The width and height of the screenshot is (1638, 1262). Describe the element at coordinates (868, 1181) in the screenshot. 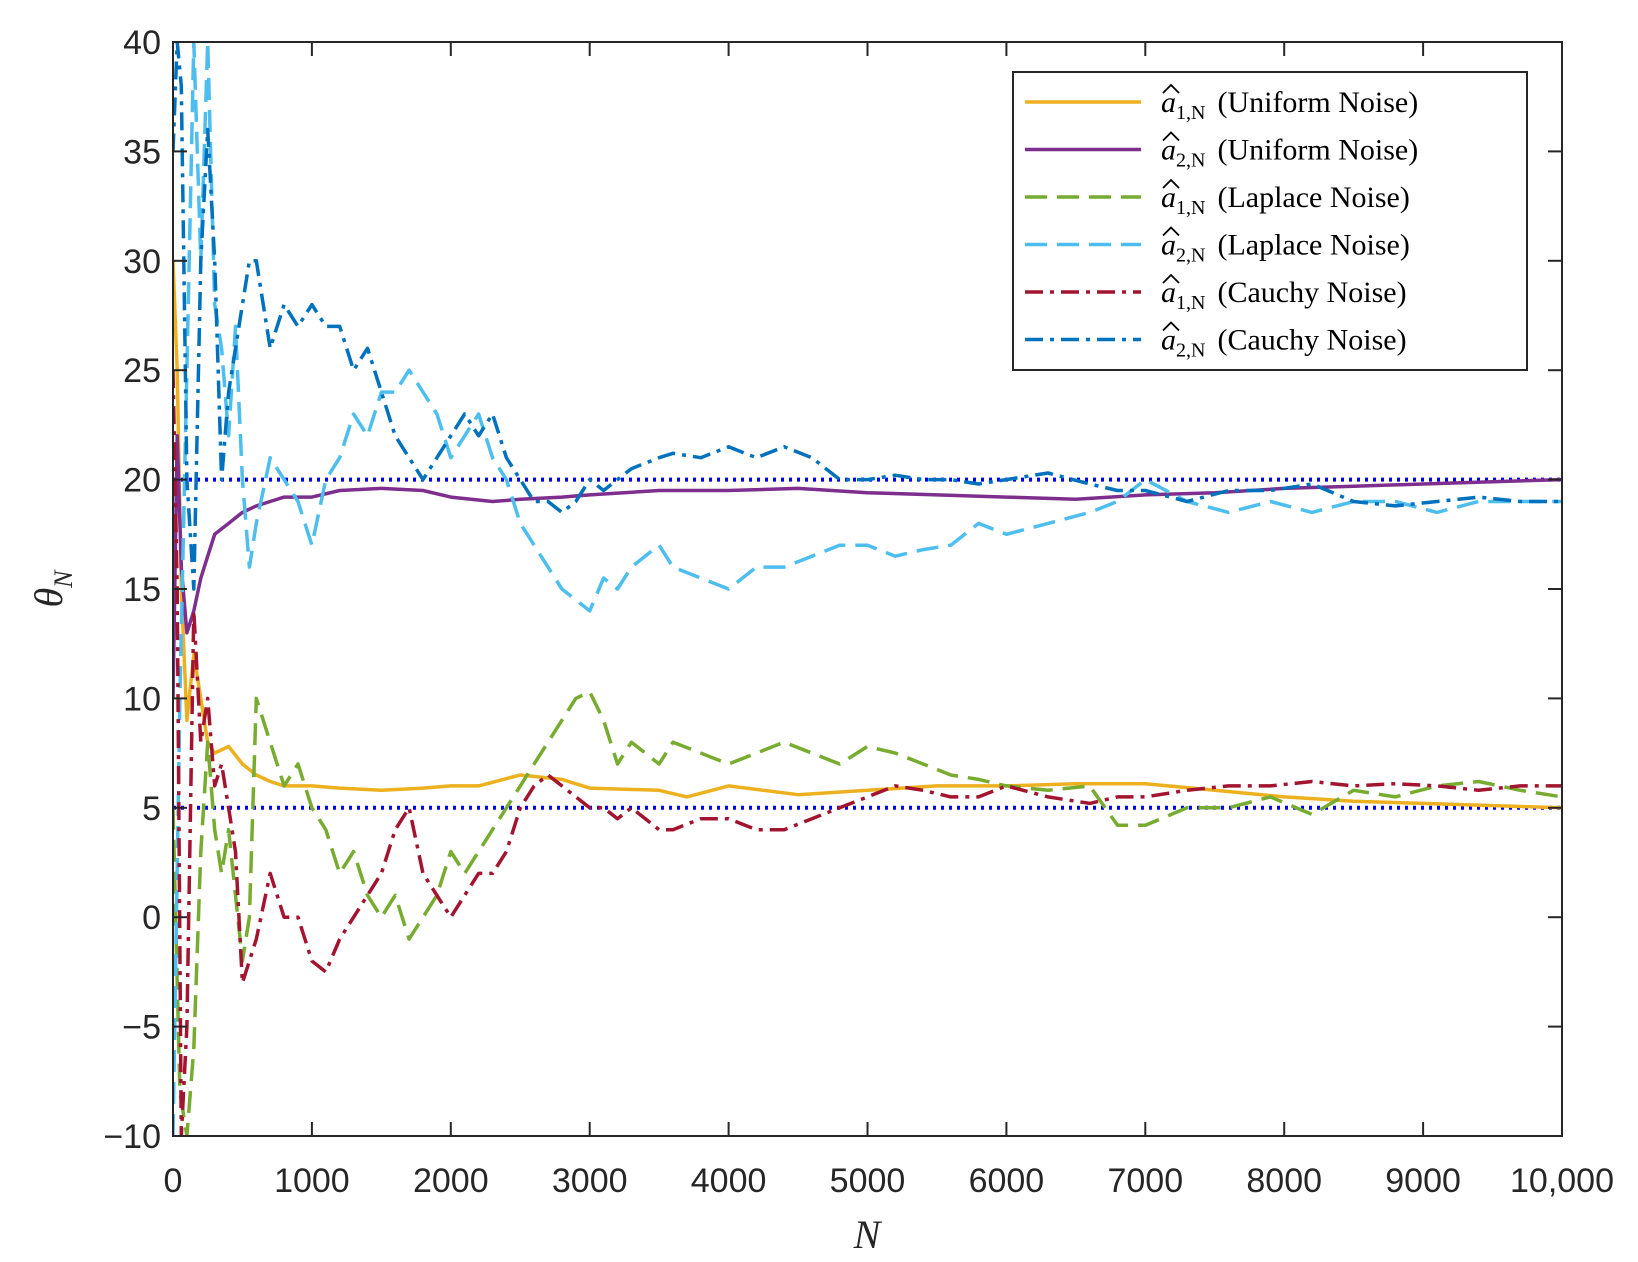

I see `x-tick-label: 5000` at that location.